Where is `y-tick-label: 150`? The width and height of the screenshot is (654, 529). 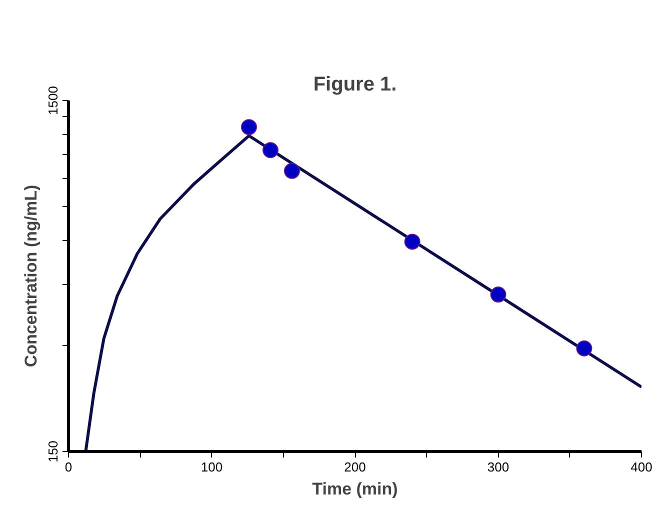
y-tick-label: 150 is located at coordinates (53, 451).